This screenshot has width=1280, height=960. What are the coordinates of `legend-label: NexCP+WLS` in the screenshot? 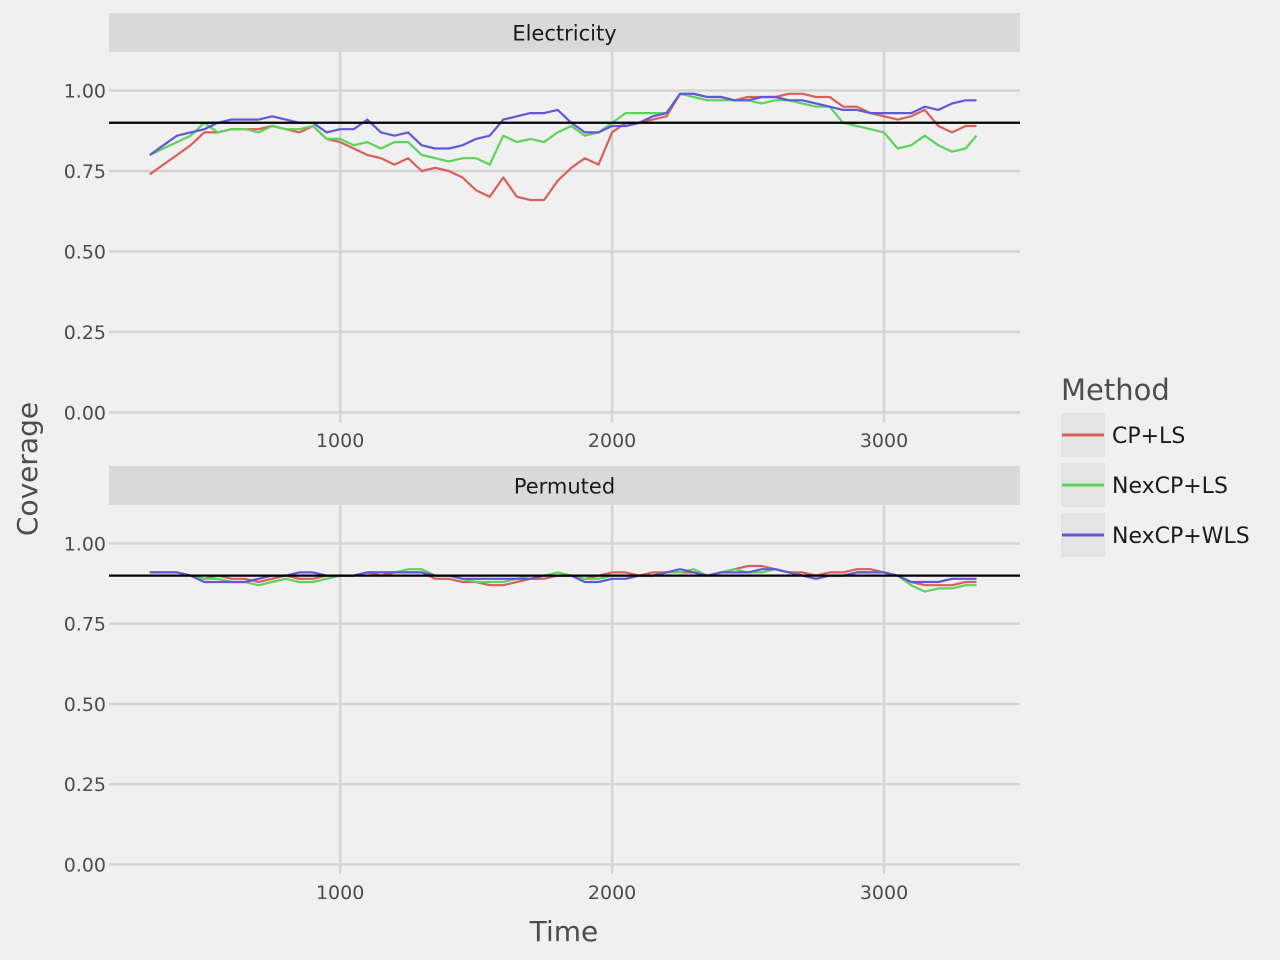 It's located at (1181, 536).